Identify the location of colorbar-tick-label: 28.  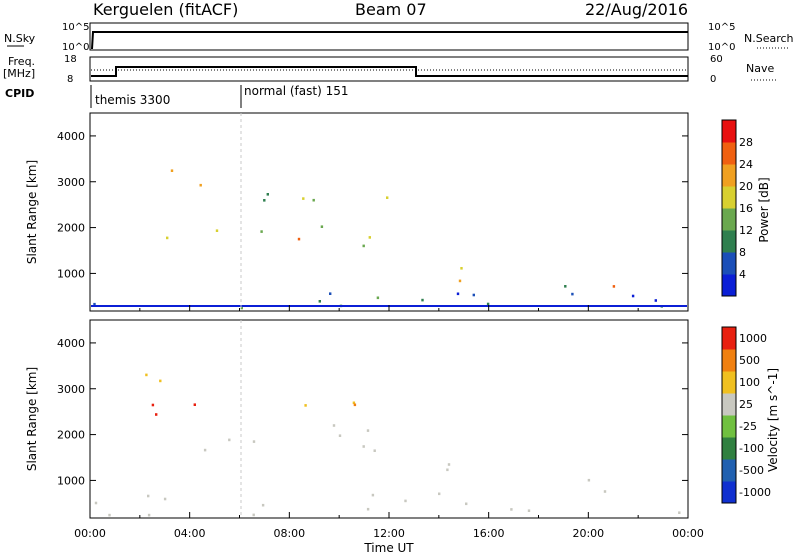
(746, 142).